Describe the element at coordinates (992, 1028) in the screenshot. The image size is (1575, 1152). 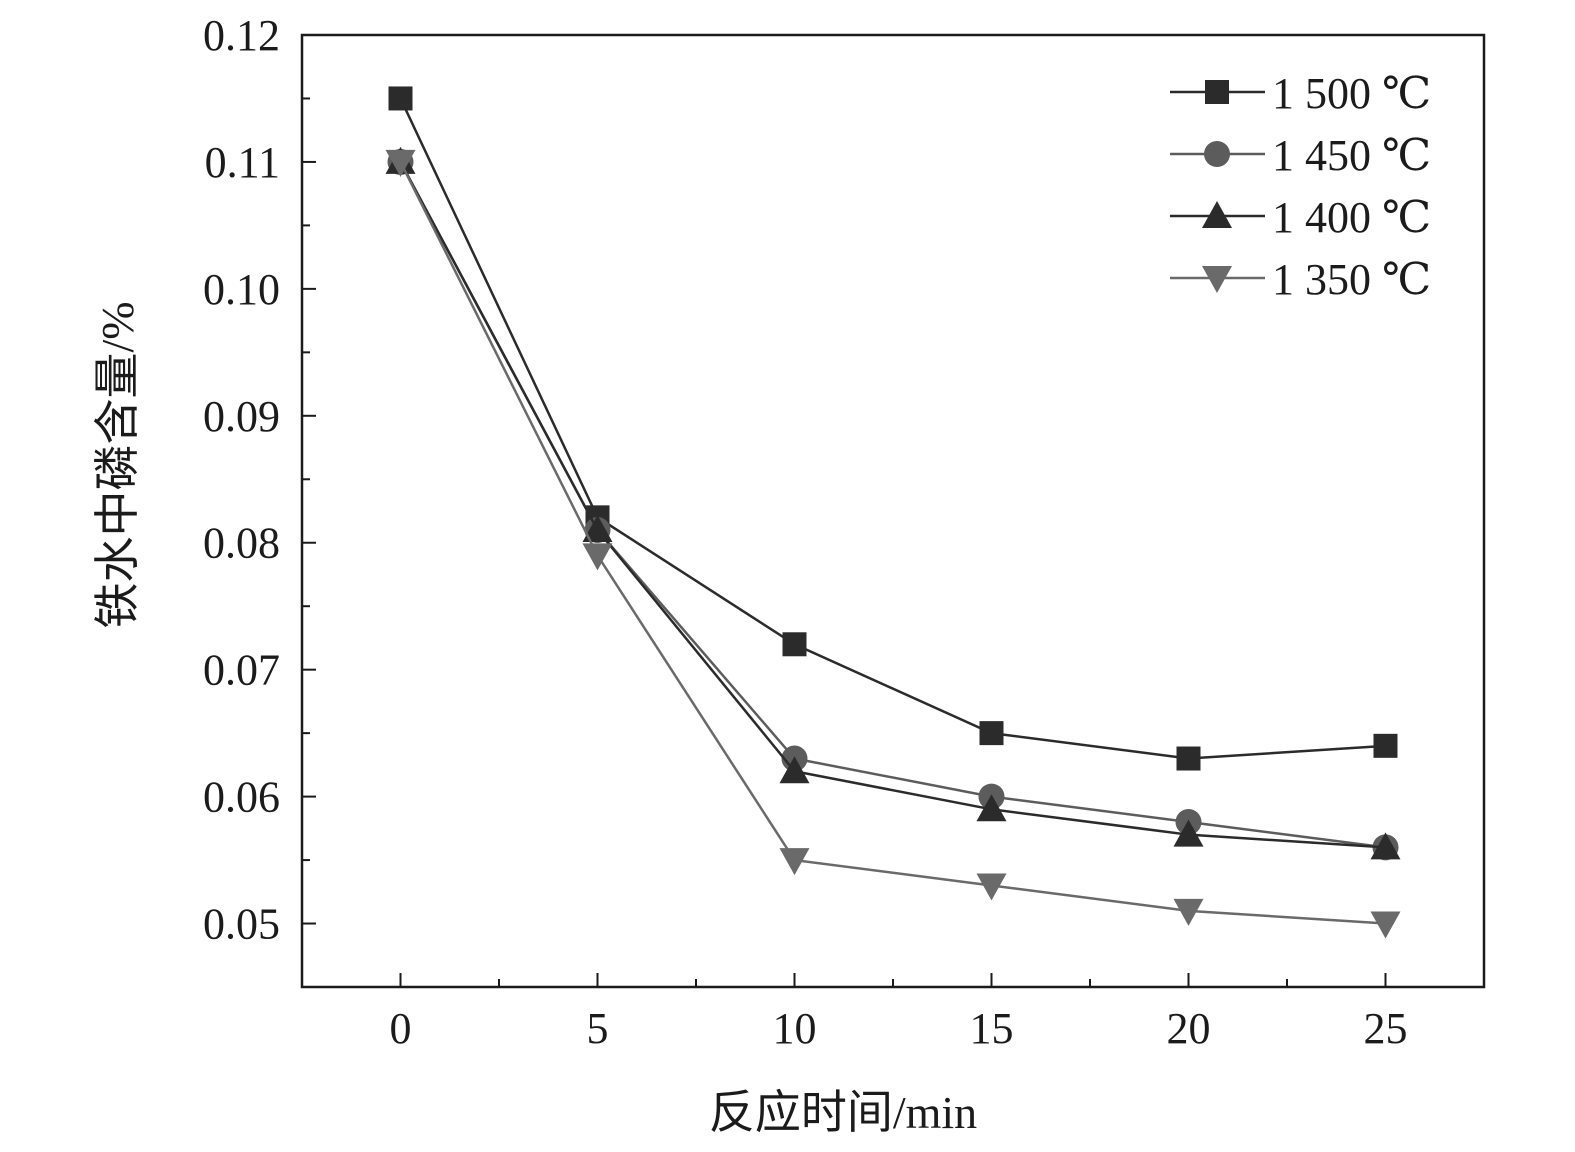
I see `x-tick-label: 15` at that location.